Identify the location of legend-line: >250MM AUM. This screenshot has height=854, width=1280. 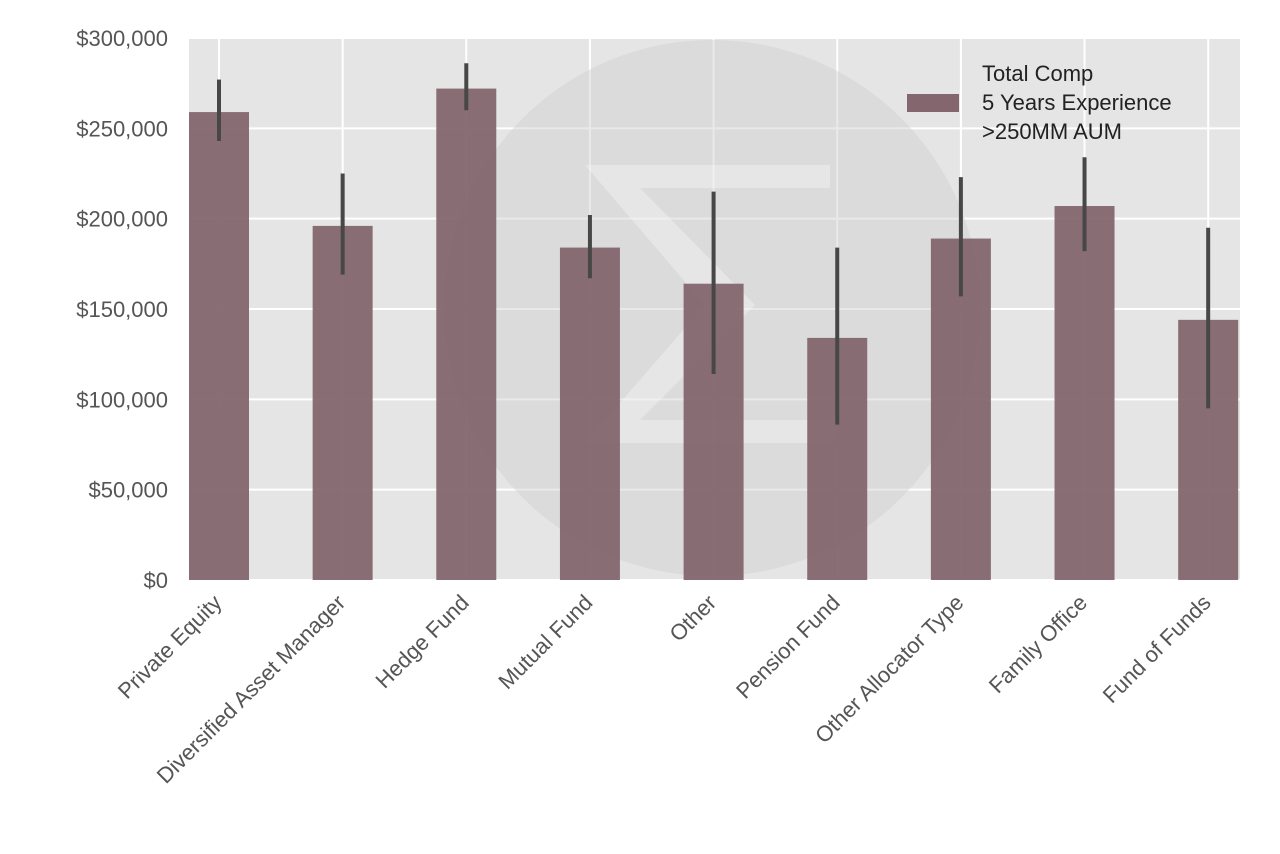
(1052, 131).